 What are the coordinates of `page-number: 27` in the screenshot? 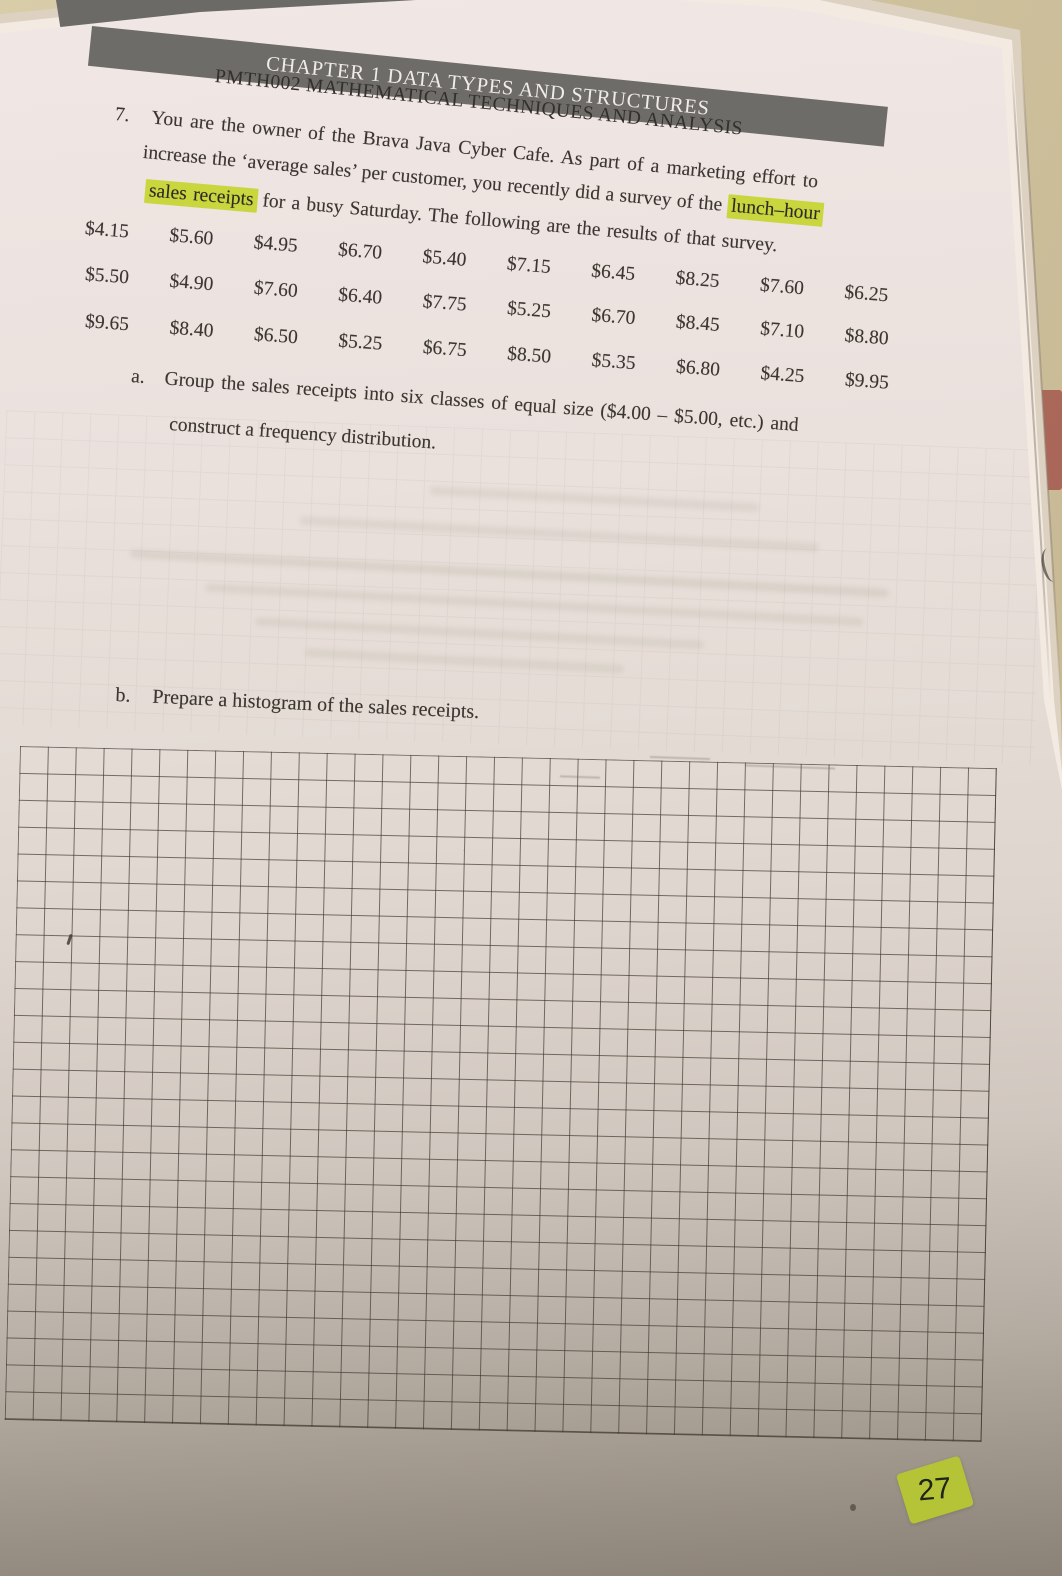 It's located at (935, 1489).